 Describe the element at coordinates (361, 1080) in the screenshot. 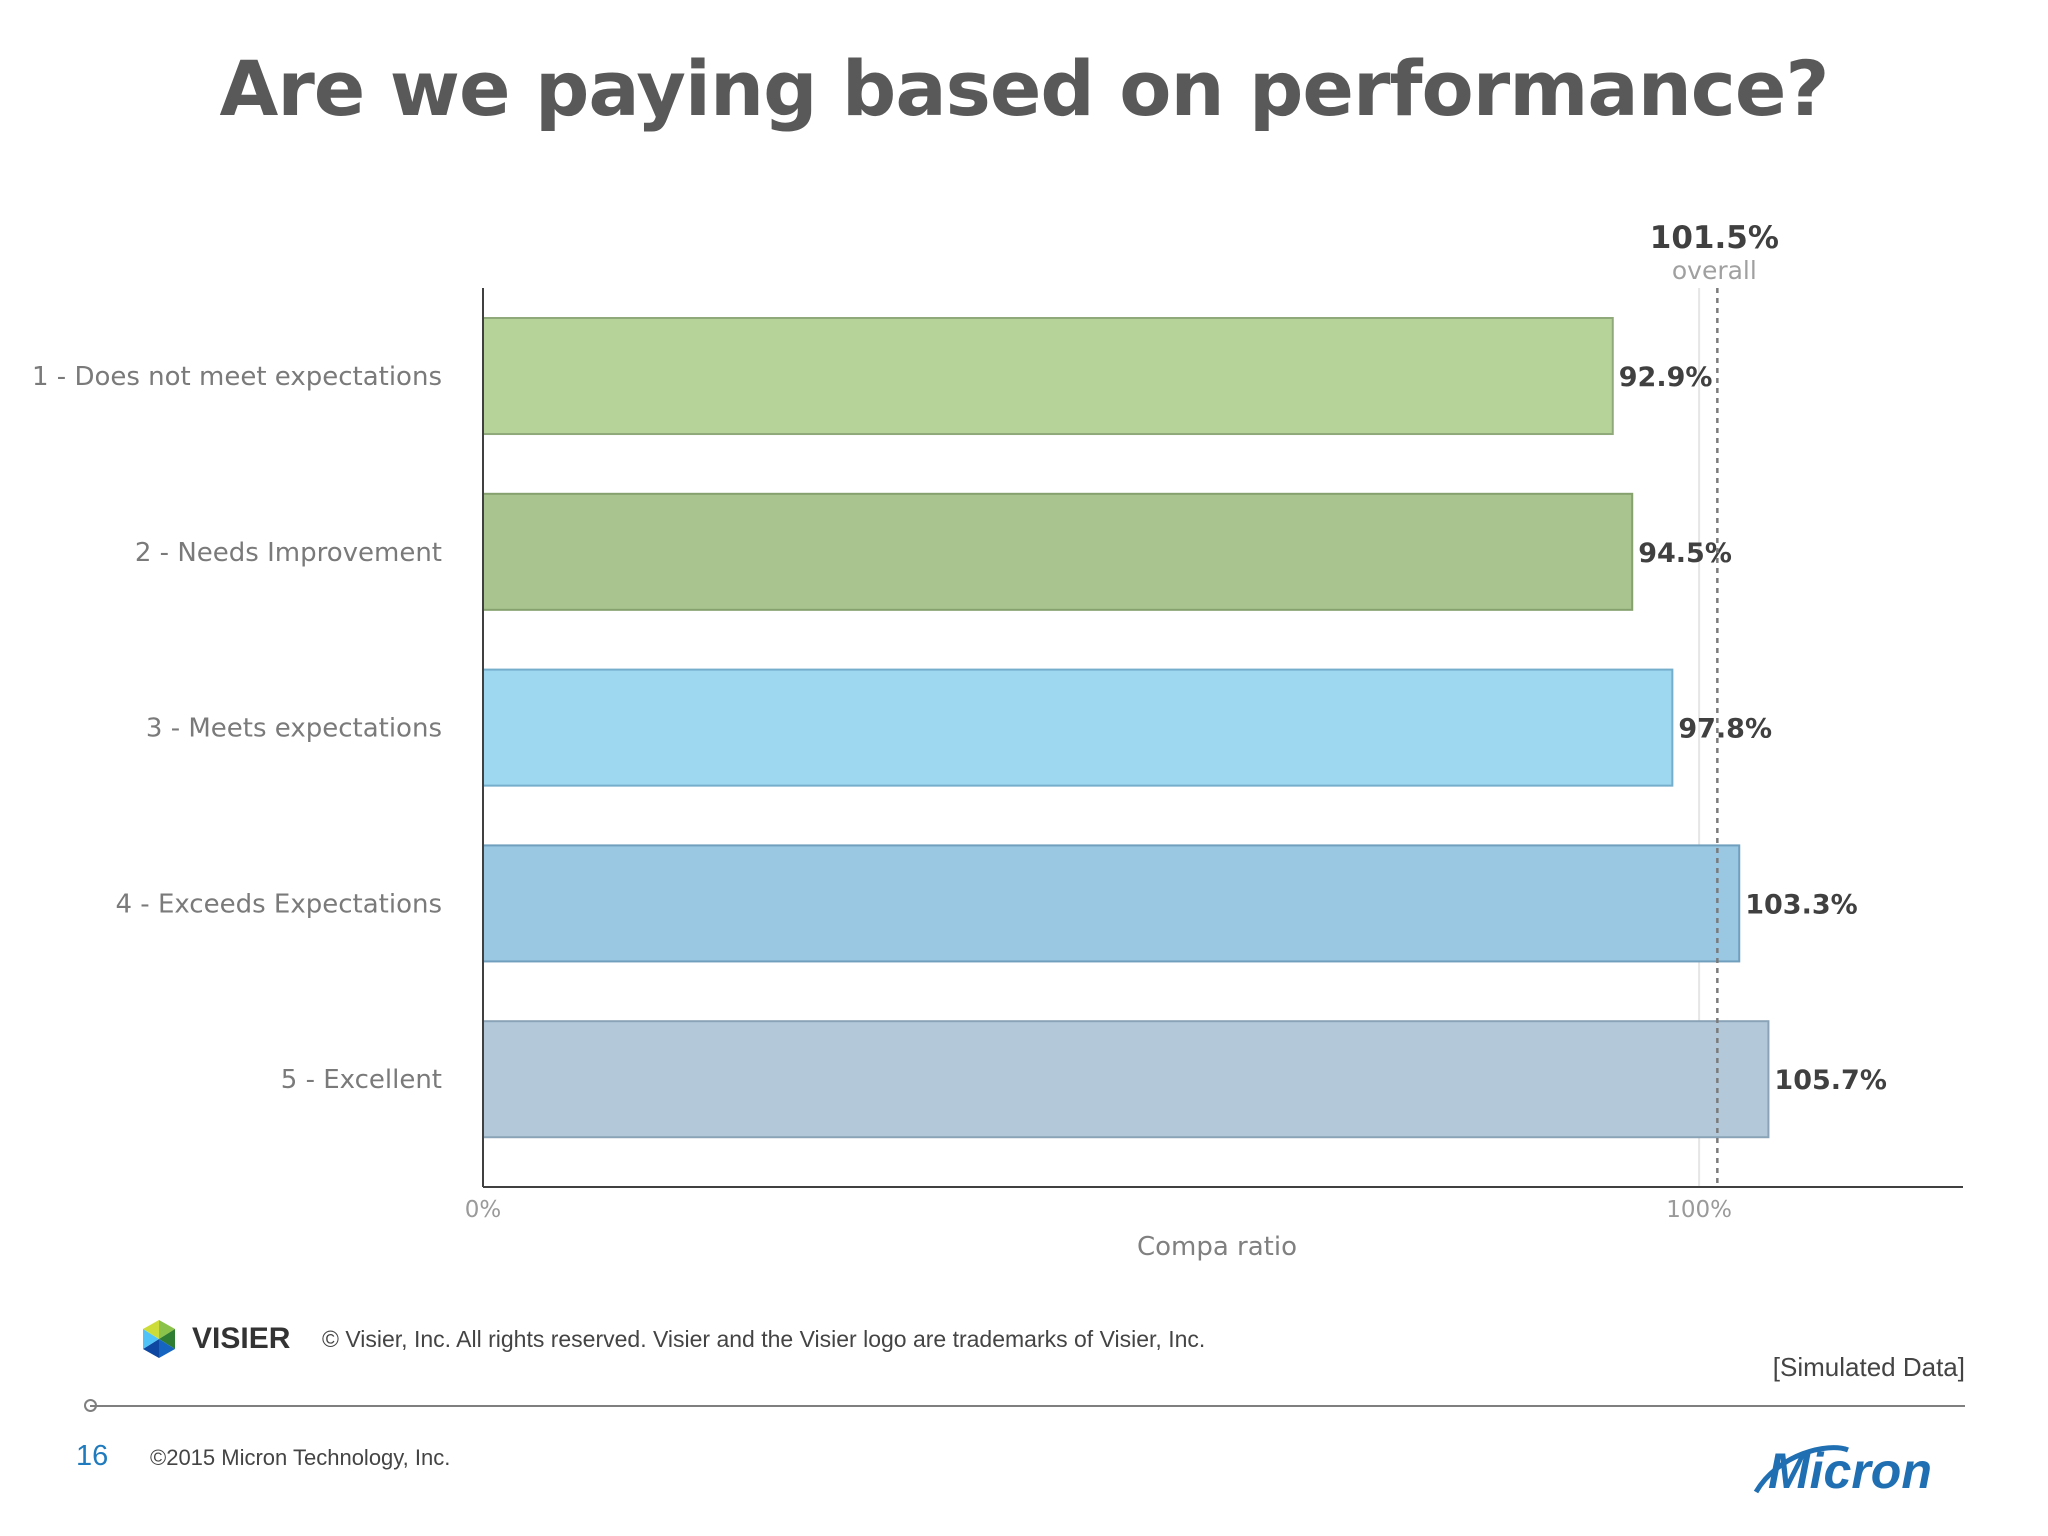

I see `category-label-5: 5 - Excellent` at that location.